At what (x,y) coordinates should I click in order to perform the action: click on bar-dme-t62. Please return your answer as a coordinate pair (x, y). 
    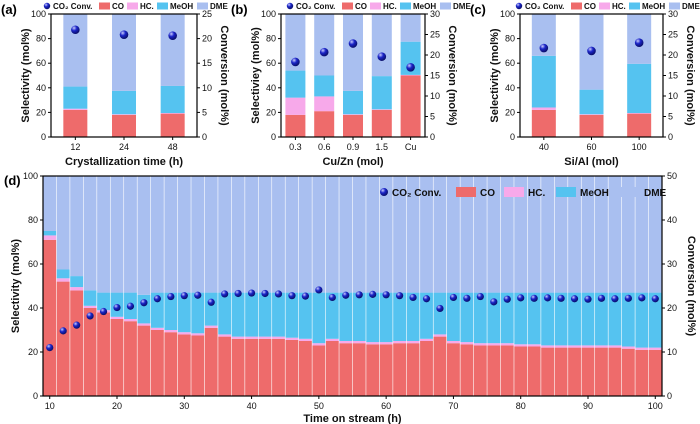
    Looking at the image, I should click on (400, 234).